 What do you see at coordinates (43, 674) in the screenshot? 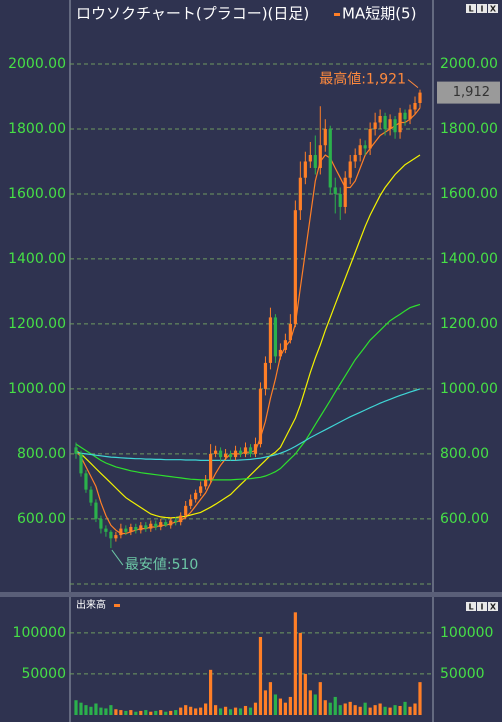
I see `y-tick-label: 50000` at bounding box center [43, 674].